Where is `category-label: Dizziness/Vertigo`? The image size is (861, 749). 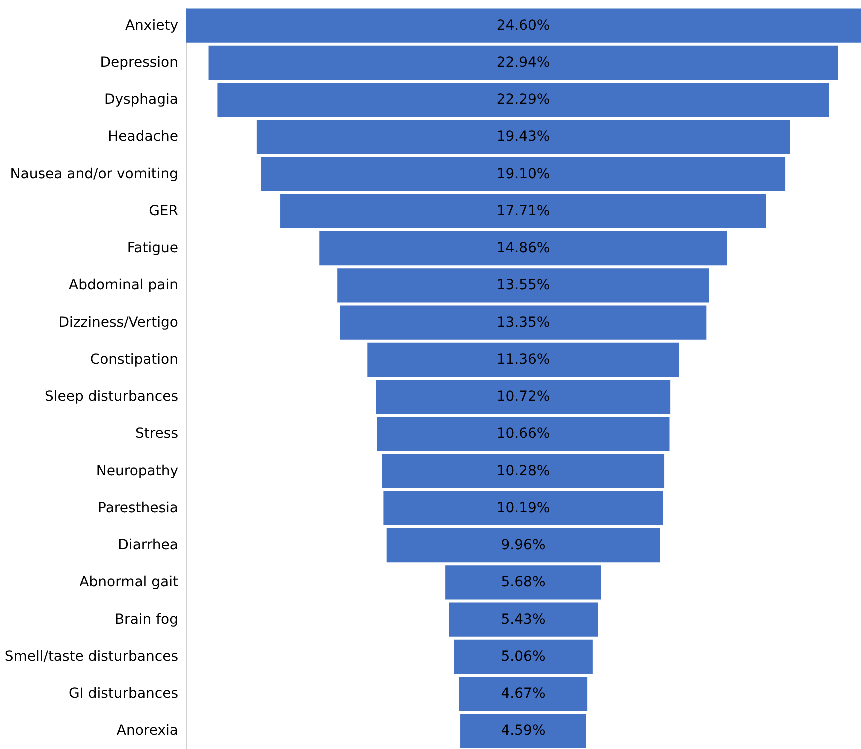
category-label: Dizziness/Vertigo is located at coordinates (118, 322).